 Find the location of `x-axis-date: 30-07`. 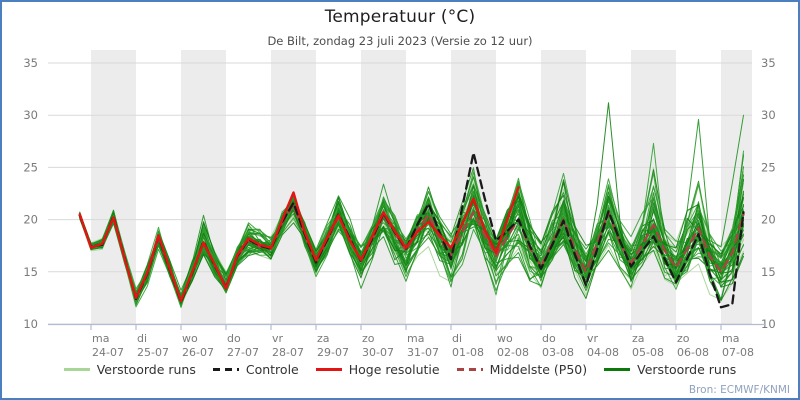

x-axis-date: 30-07 is located at coordinates (378, 352).